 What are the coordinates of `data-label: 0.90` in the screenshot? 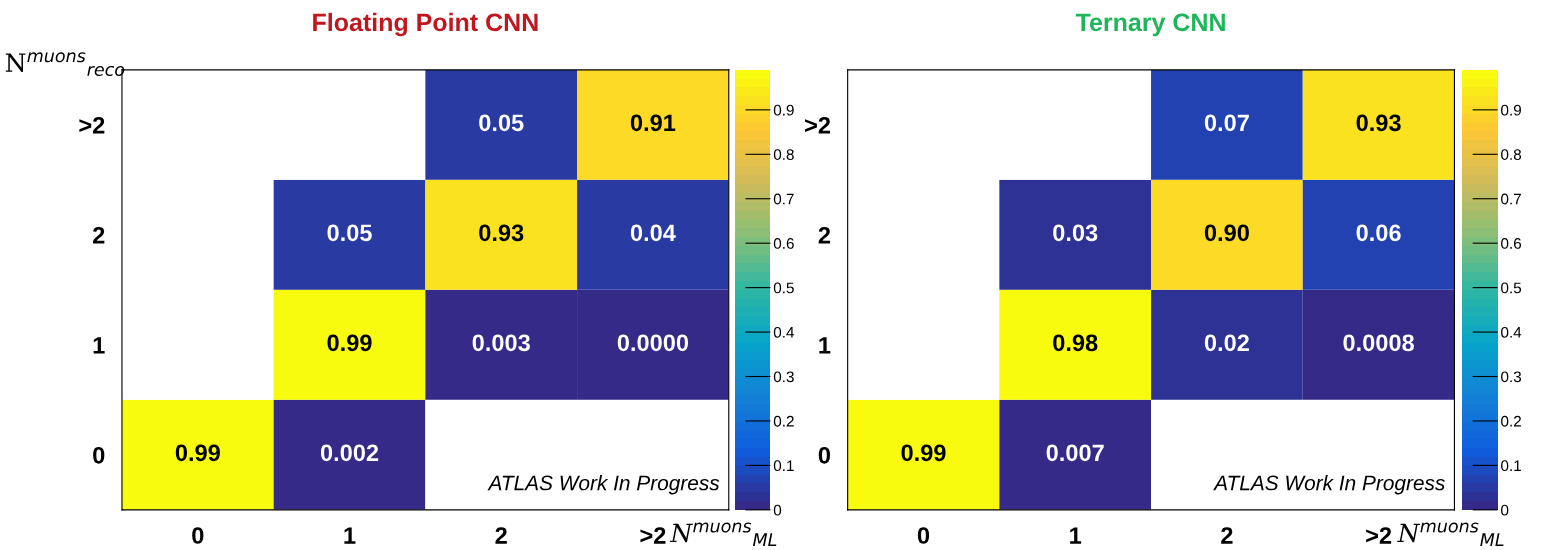 It's located at (1226, 233).